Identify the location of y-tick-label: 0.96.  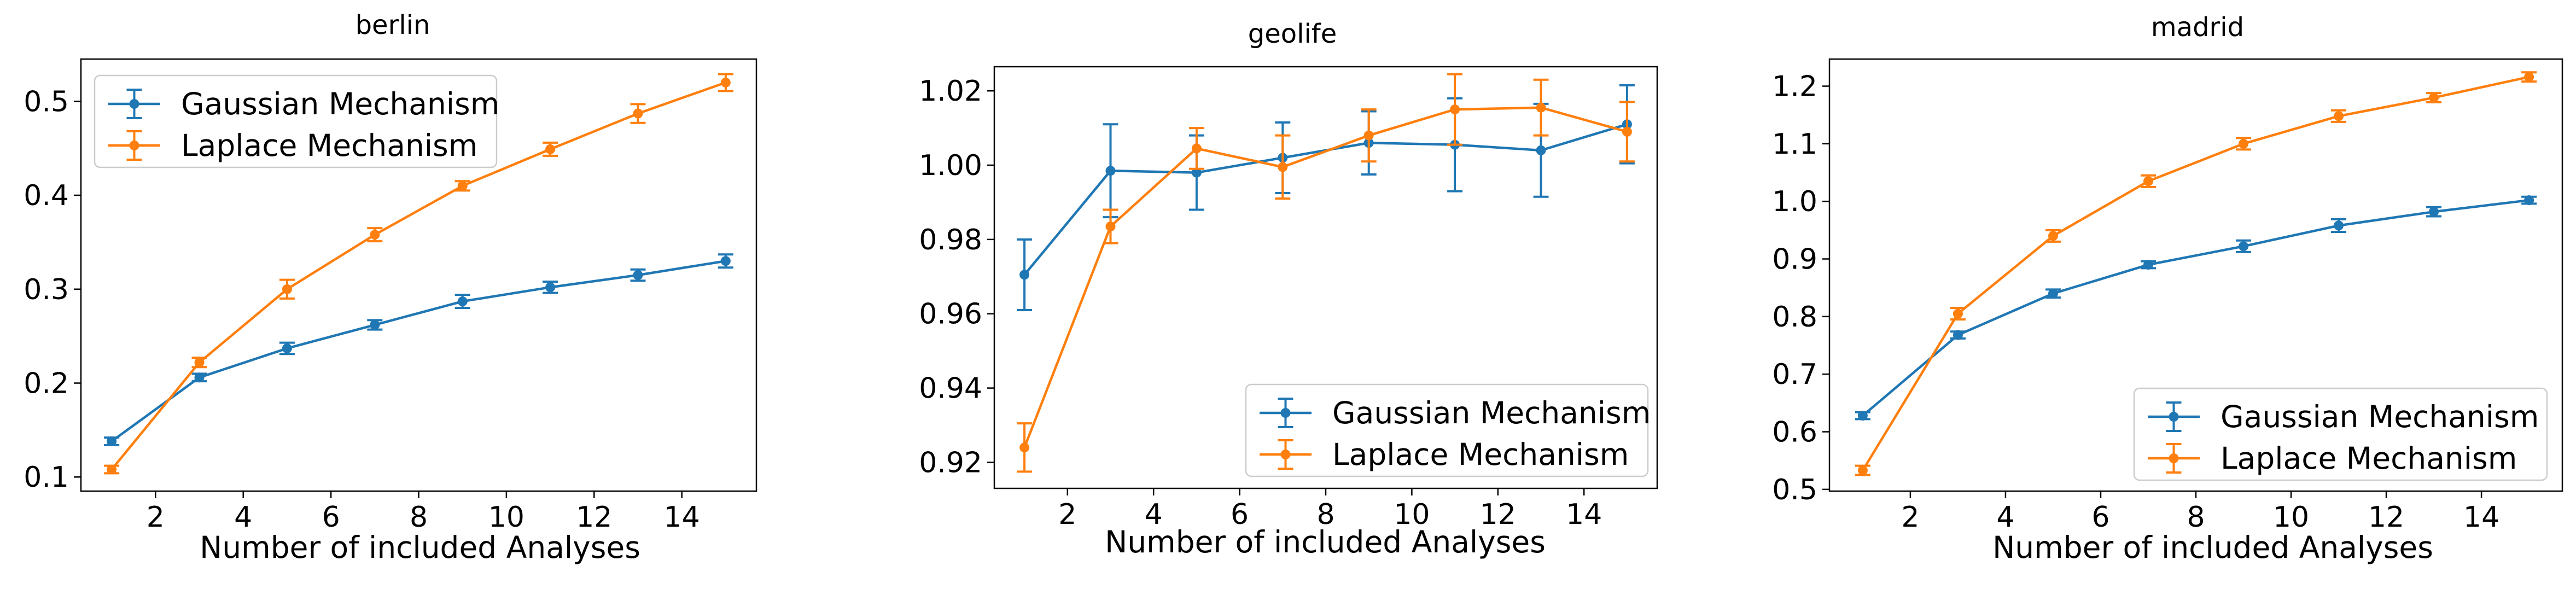
(950, 315).